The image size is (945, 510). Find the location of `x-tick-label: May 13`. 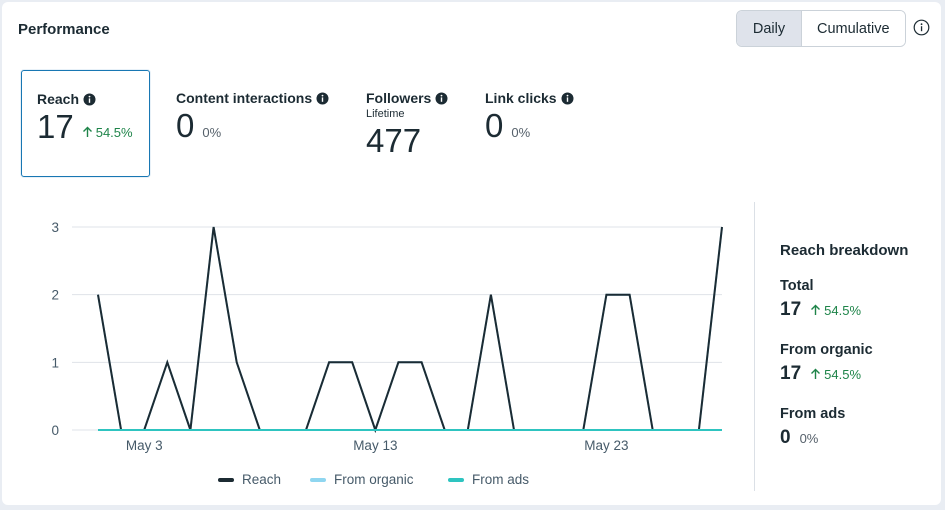

x-tick-label: May 13 is located at coordinates (375, 445).